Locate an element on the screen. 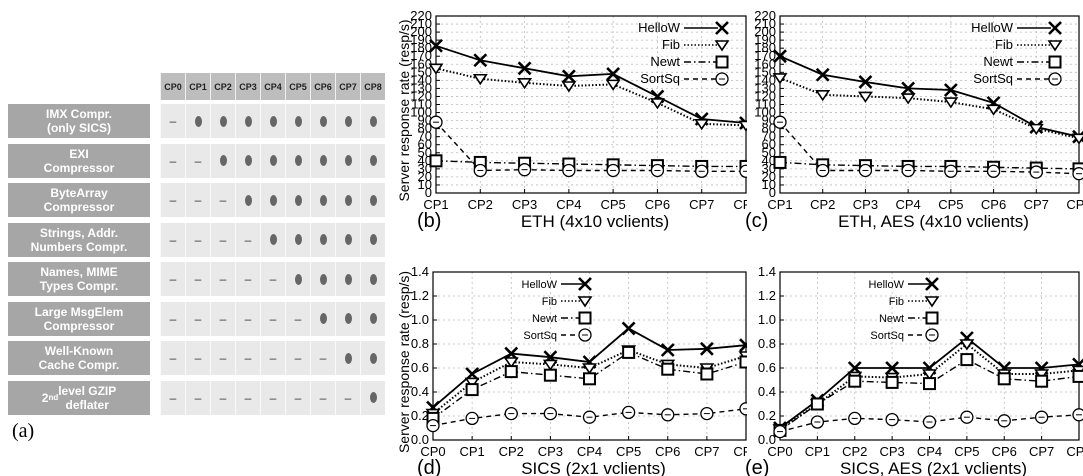  legend-label: SortSq is located at coordinates (887, 336).